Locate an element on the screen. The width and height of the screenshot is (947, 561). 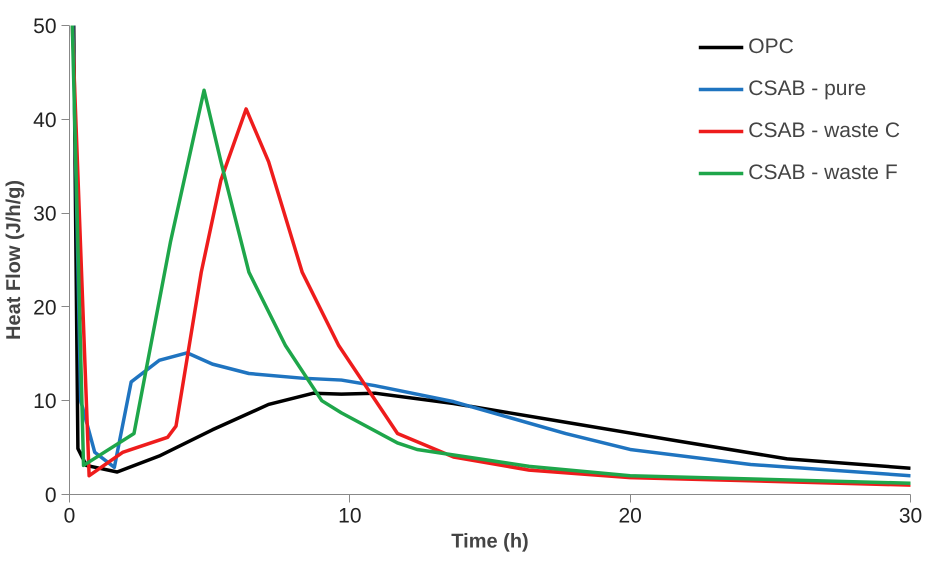
legend-label: CSAB - waste F is located at coordinates (823, 173).